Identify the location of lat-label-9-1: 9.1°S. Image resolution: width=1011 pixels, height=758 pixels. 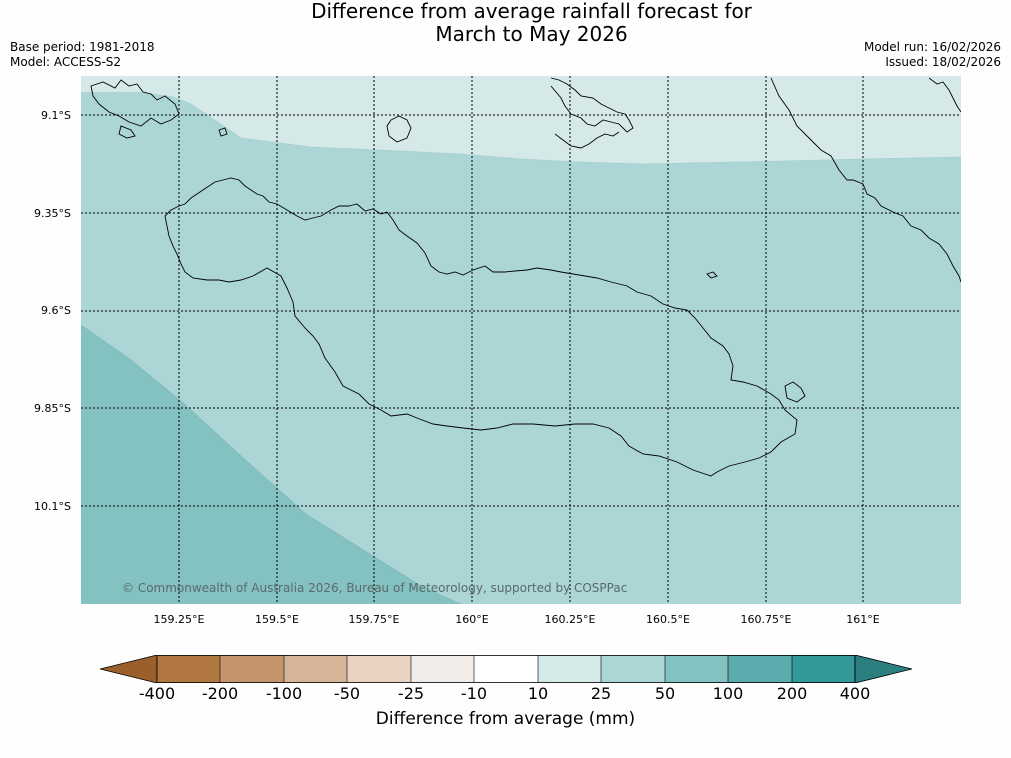
(56, 115).